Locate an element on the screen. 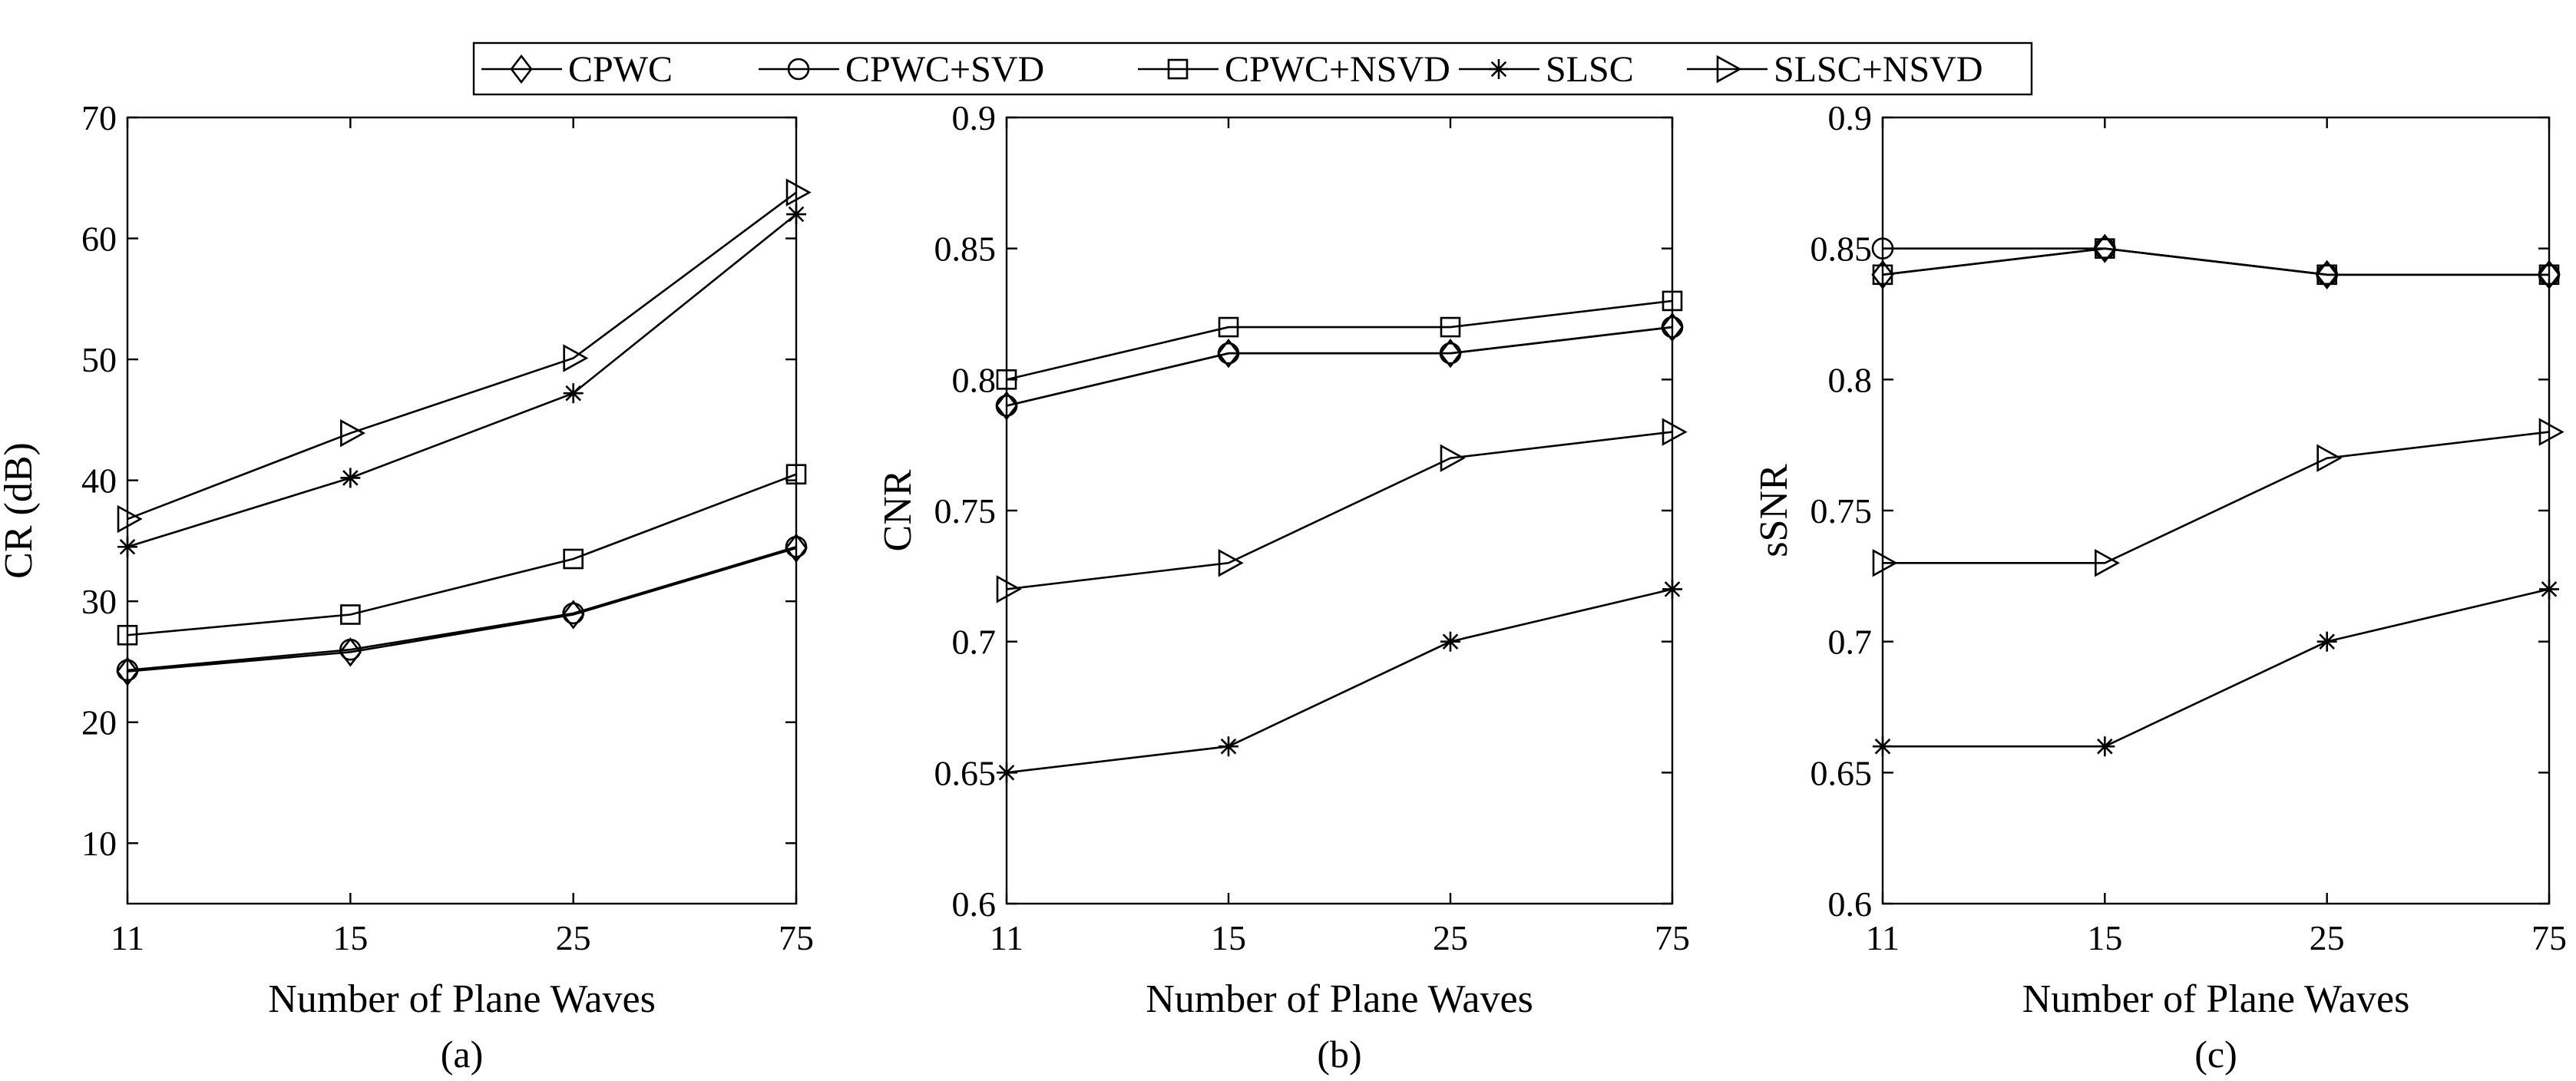 This screenshot has width=2576, height=1081. y-tick-label: 0.65 is located at coordinates (1842, 772).